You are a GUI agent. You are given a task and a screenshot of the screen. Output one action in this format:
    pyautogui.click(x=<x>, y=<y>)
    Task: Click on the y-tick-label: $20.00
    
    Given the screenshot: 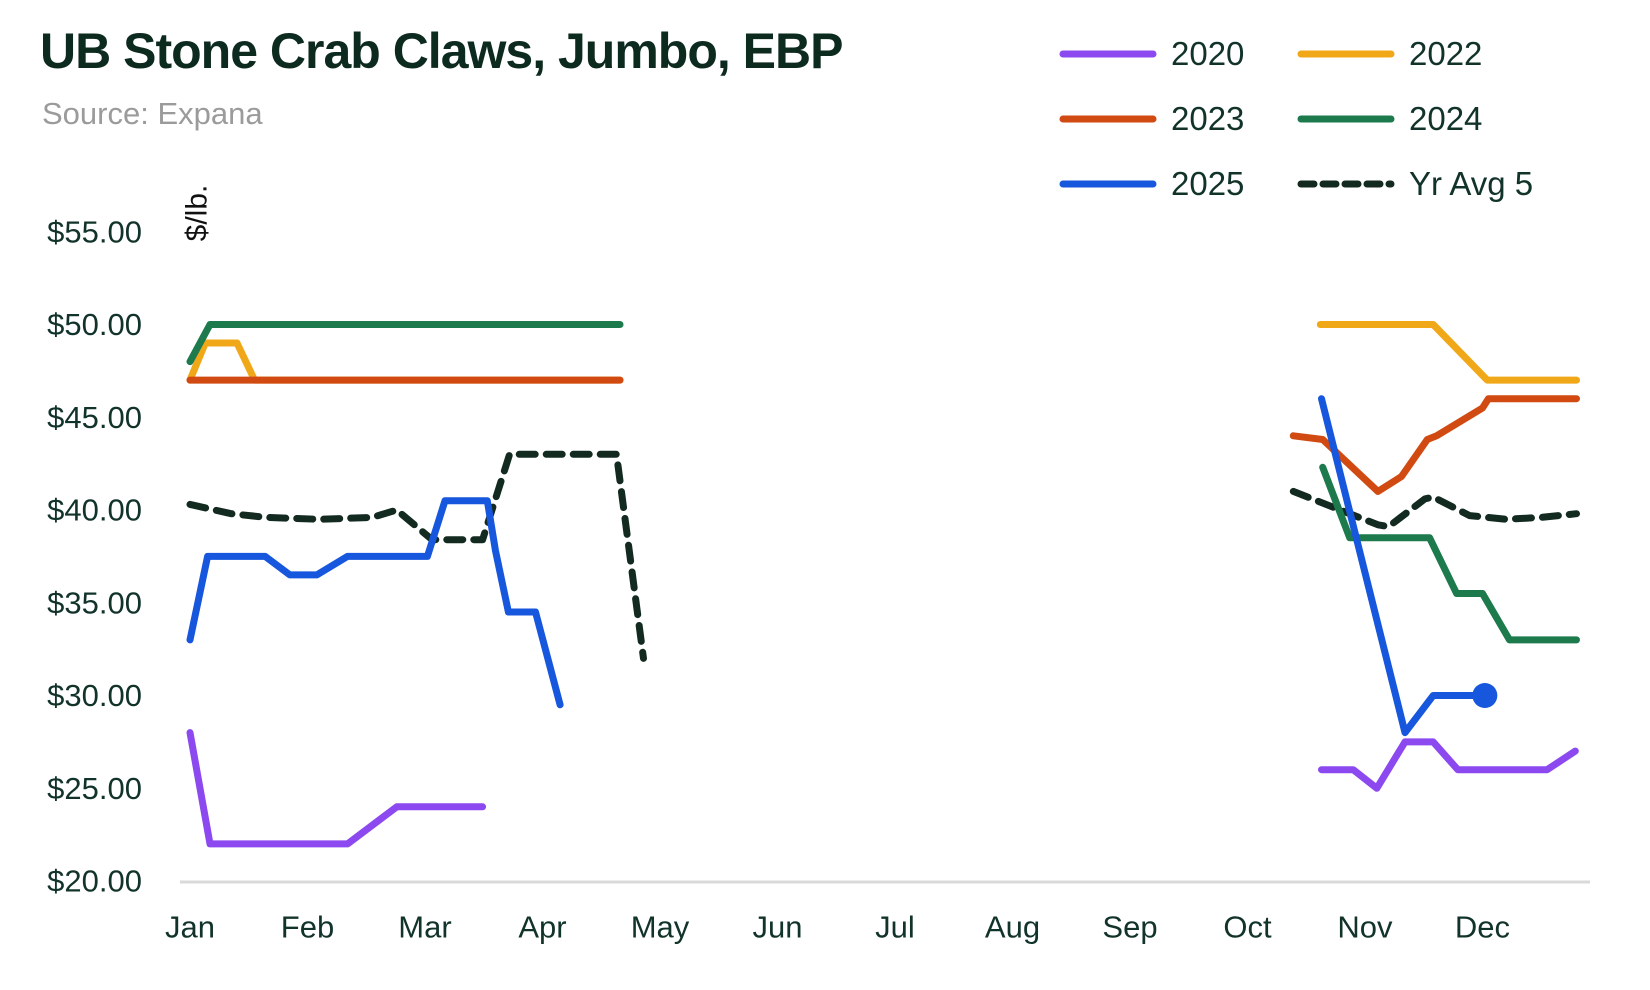 What is the action you would take?
    pyautogui.click(x=94, y=881)
    